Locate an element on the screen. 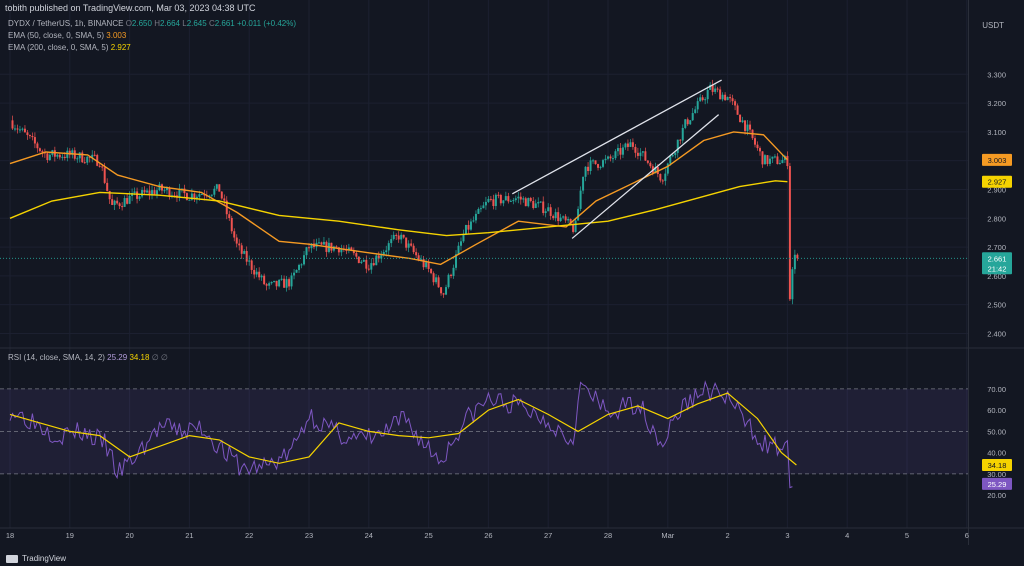 Image resolution: width=1024 pixels, height=566 pixels. close-value: 2.661 is located at coordinates (224, 23).